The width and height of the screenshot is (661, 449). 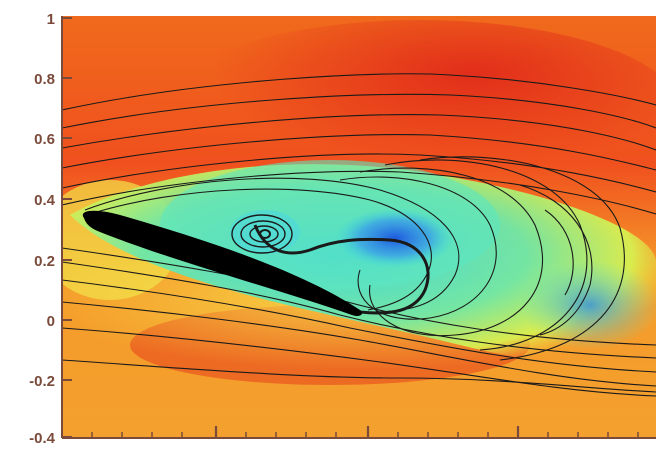 What do you see at coordinates (42, 381) in the screenshot?
I see `y-tick-label: -0.2` at bounding box center [42, 381].